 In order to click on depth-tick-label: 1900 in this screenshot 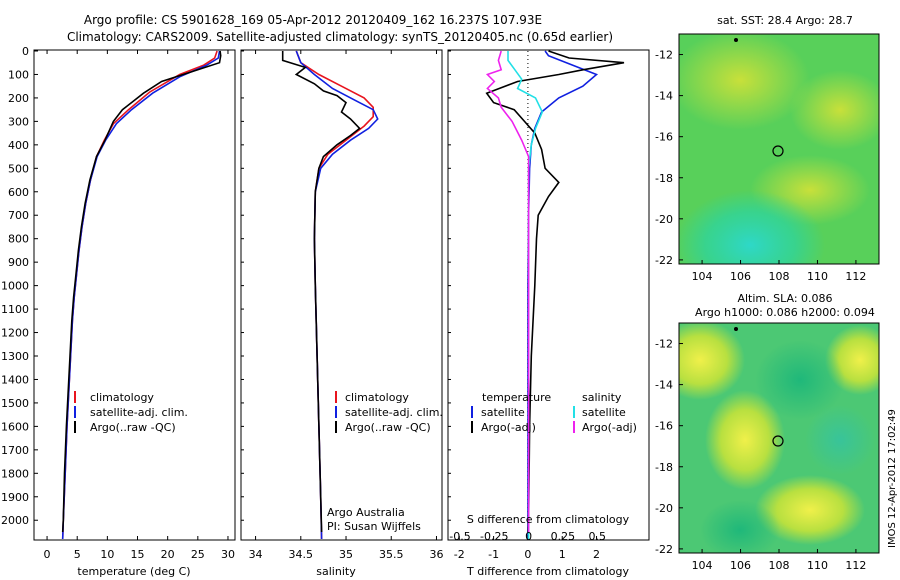, I will do `click(15, 497)`.